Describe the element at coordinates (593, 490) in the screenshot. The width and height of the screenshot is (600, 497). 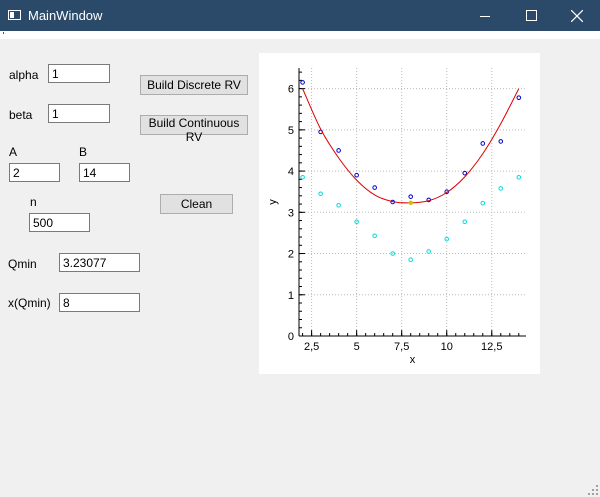
I see `resize-grip` at that location.